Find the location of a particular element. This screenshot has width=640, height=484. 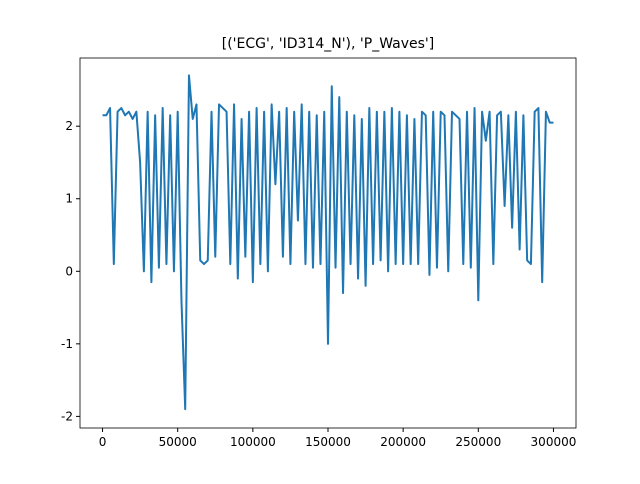

x-tick-label: 300000 is located at coordinates (554, 442).